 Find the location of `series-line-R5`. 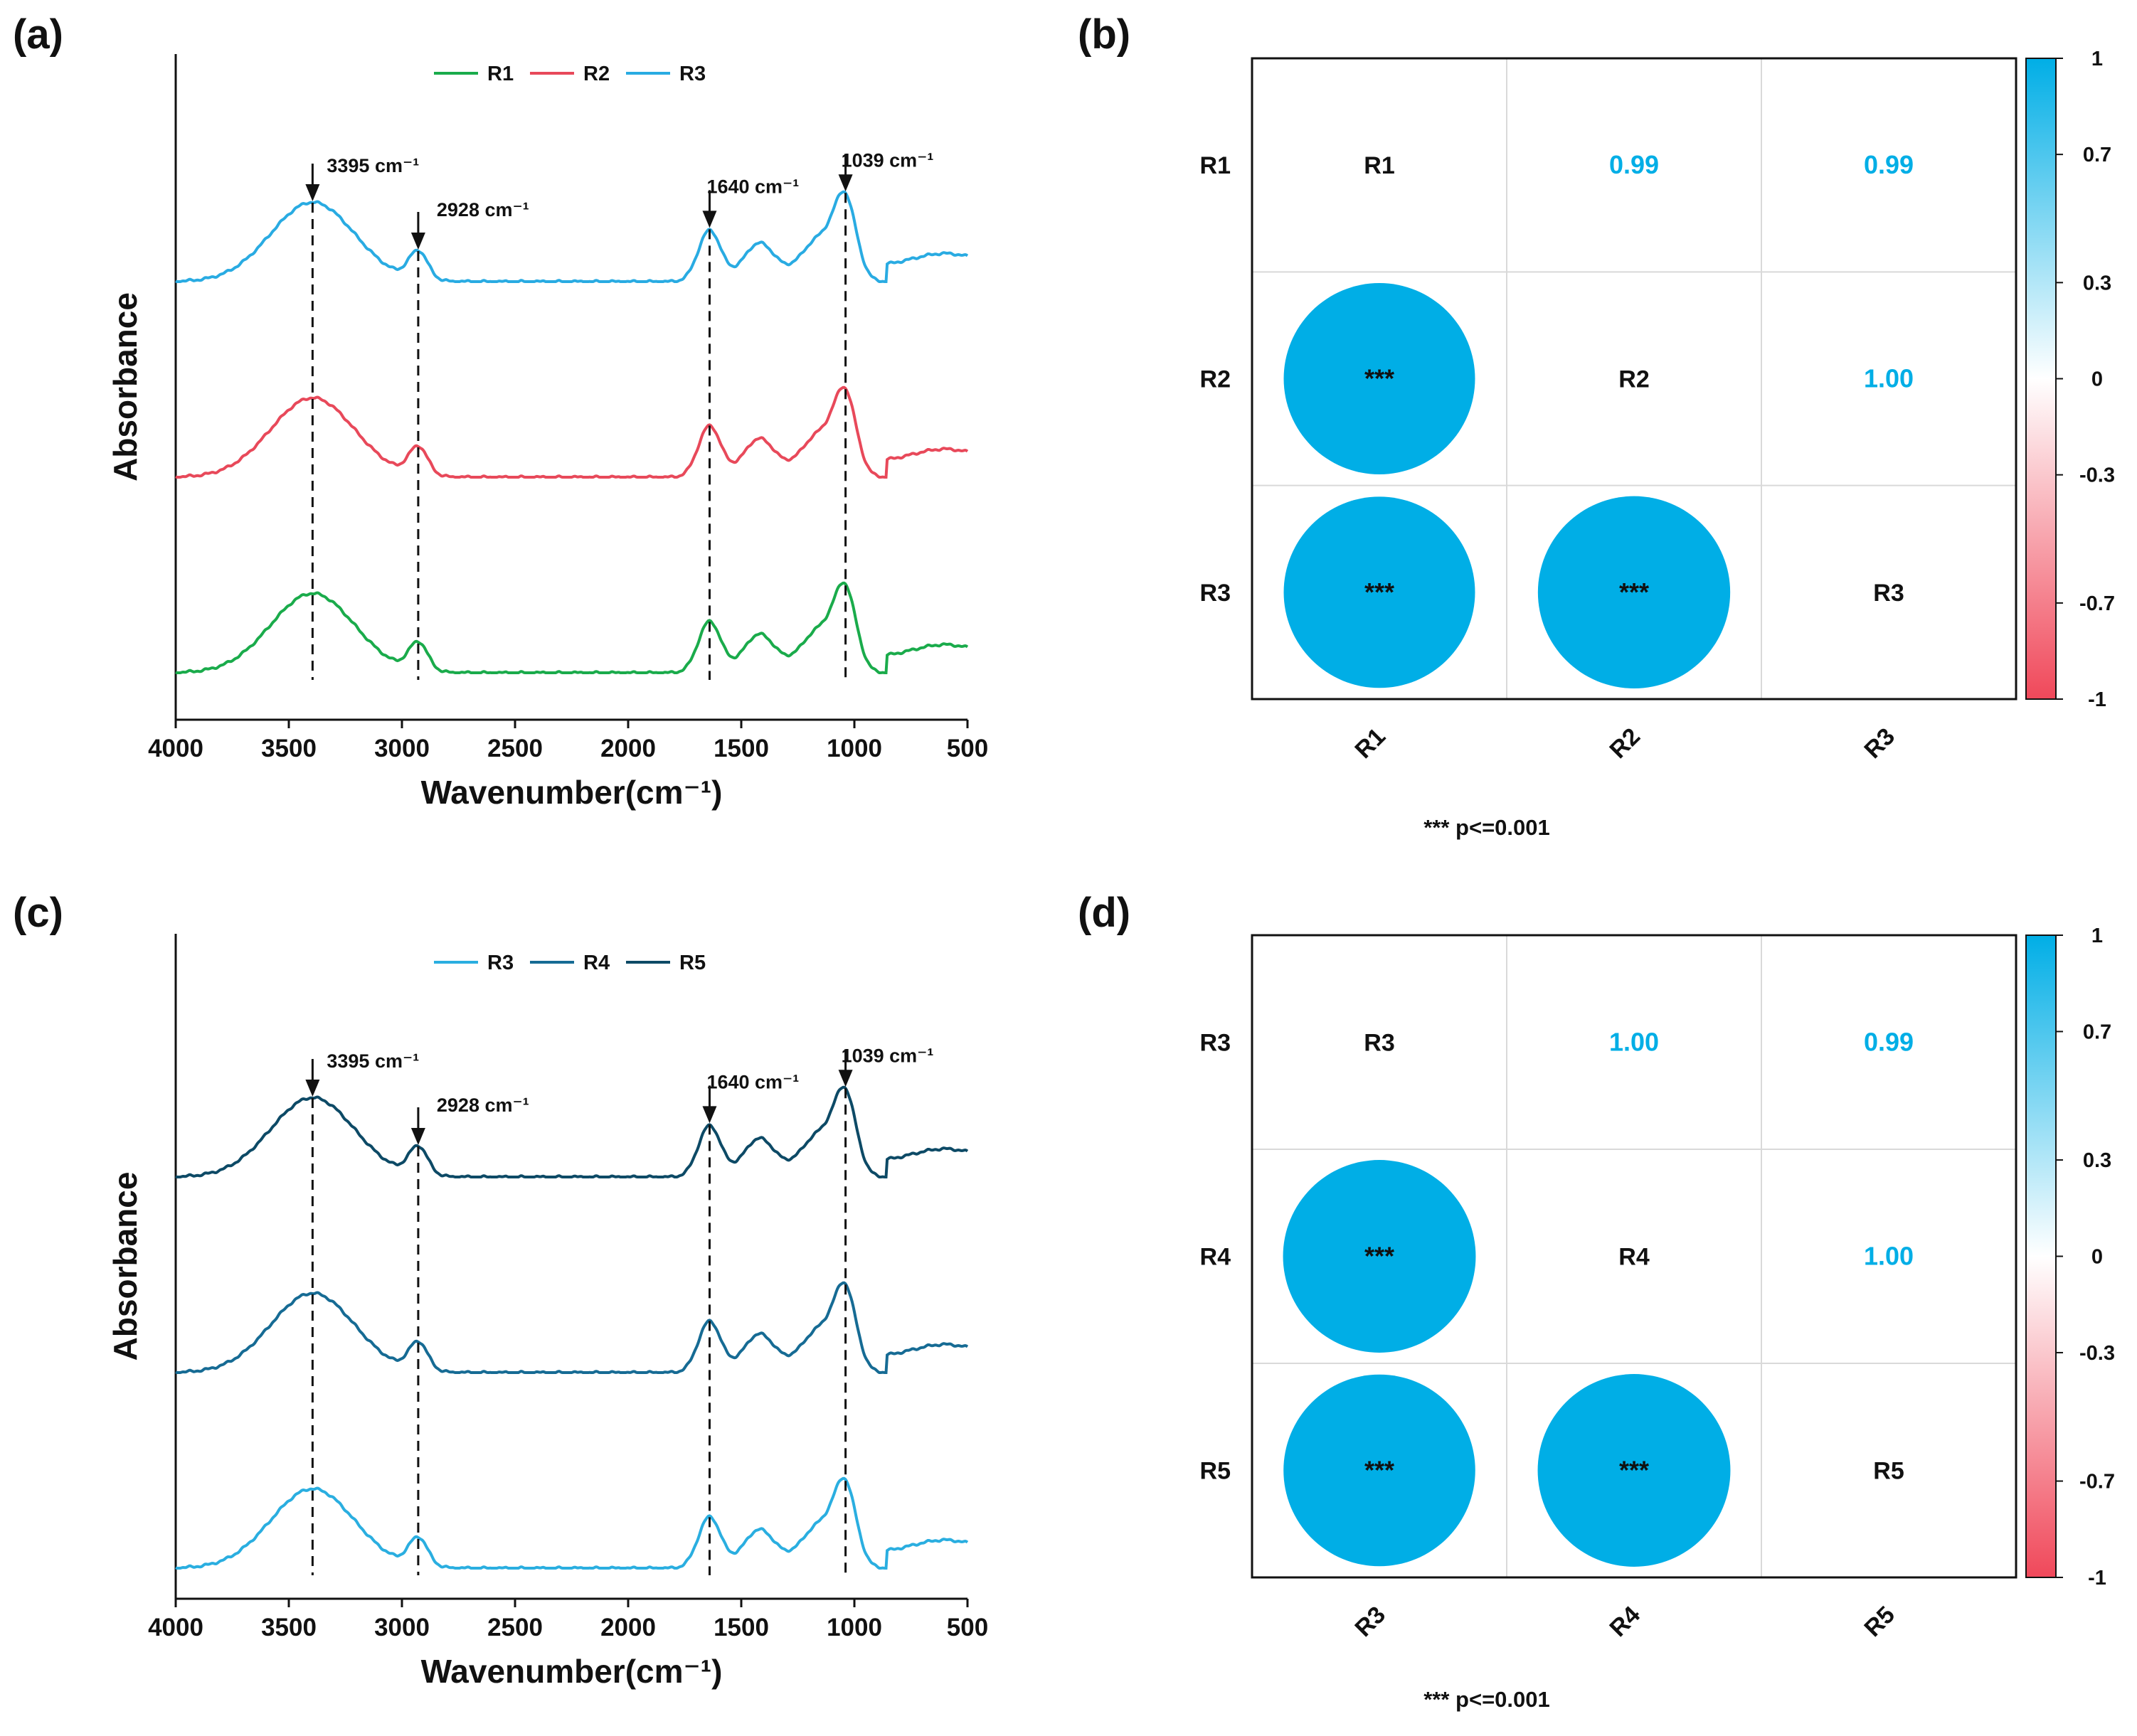

series-line-R5 is located at coordinates (572, 1131).